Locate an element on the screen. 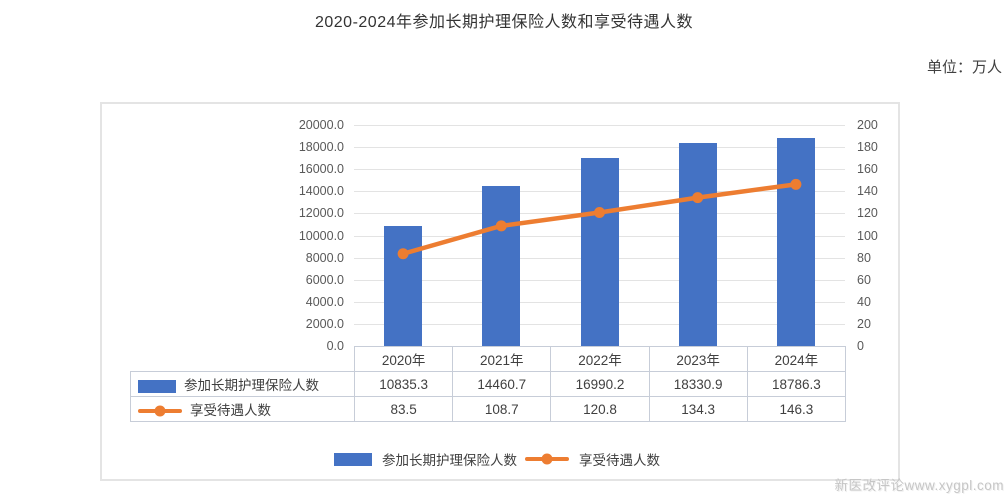 The height and width of the screenshot is (495, 1008). table-cell: 10835.3 is located at coordinates (403, 384).